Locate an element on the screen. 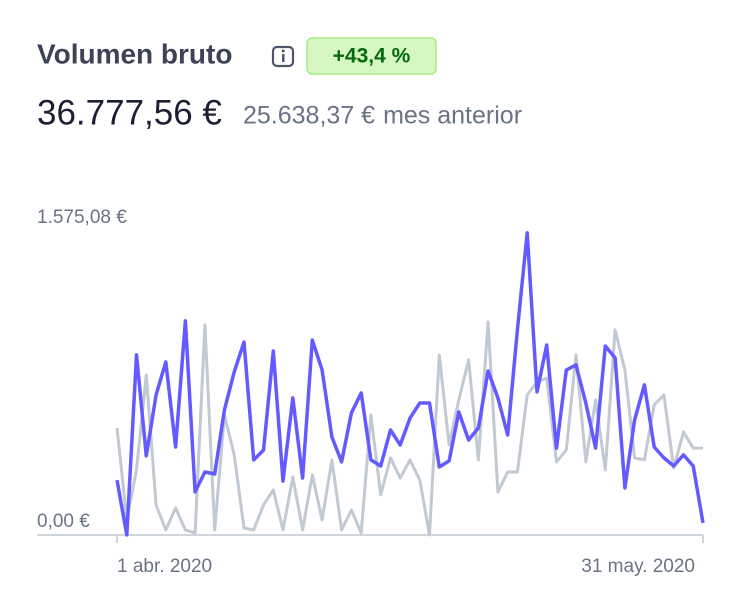  y-tick-label: 0,00 € is located at coordinates (63, 521).